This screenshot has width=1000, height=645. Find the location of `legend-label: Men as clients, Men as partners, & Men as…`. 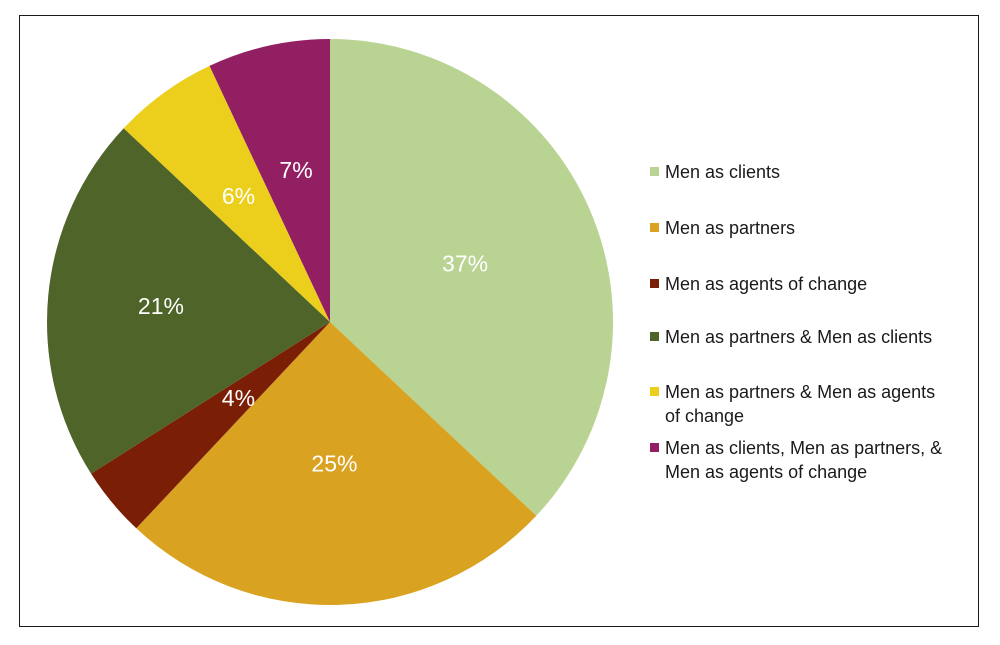

legend-label: Men as clients, Men as partners, & Men as… is located at coordinates (803, 460).